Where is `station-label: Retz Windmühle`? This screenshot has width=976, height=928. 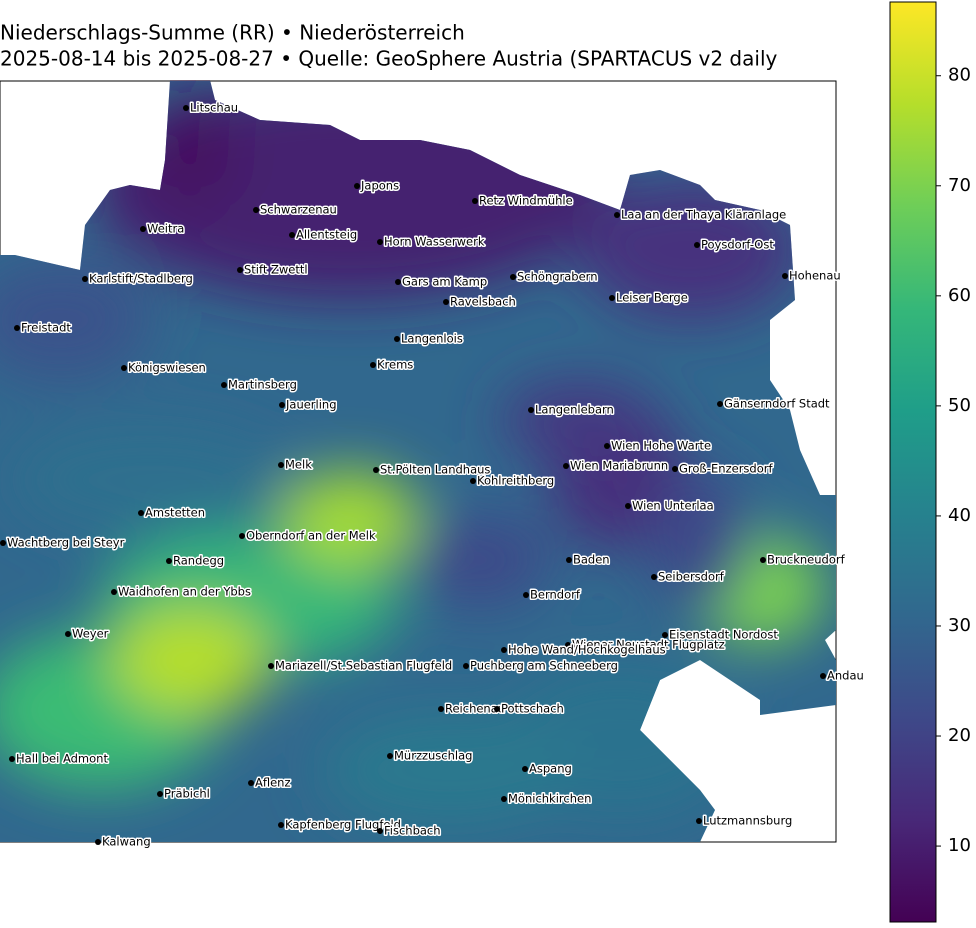
station-label: Retz Windmühle is located at coordinates (526, 201).